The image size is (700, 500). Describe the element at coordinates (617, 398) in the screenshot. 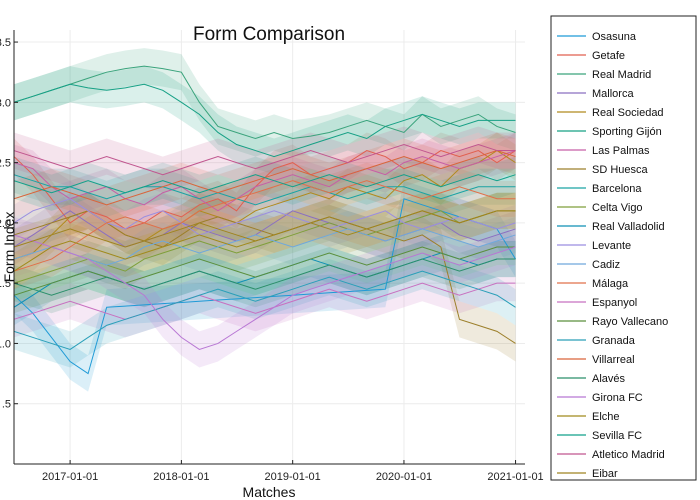

I see `legend-entry: Girona FC` at that location.